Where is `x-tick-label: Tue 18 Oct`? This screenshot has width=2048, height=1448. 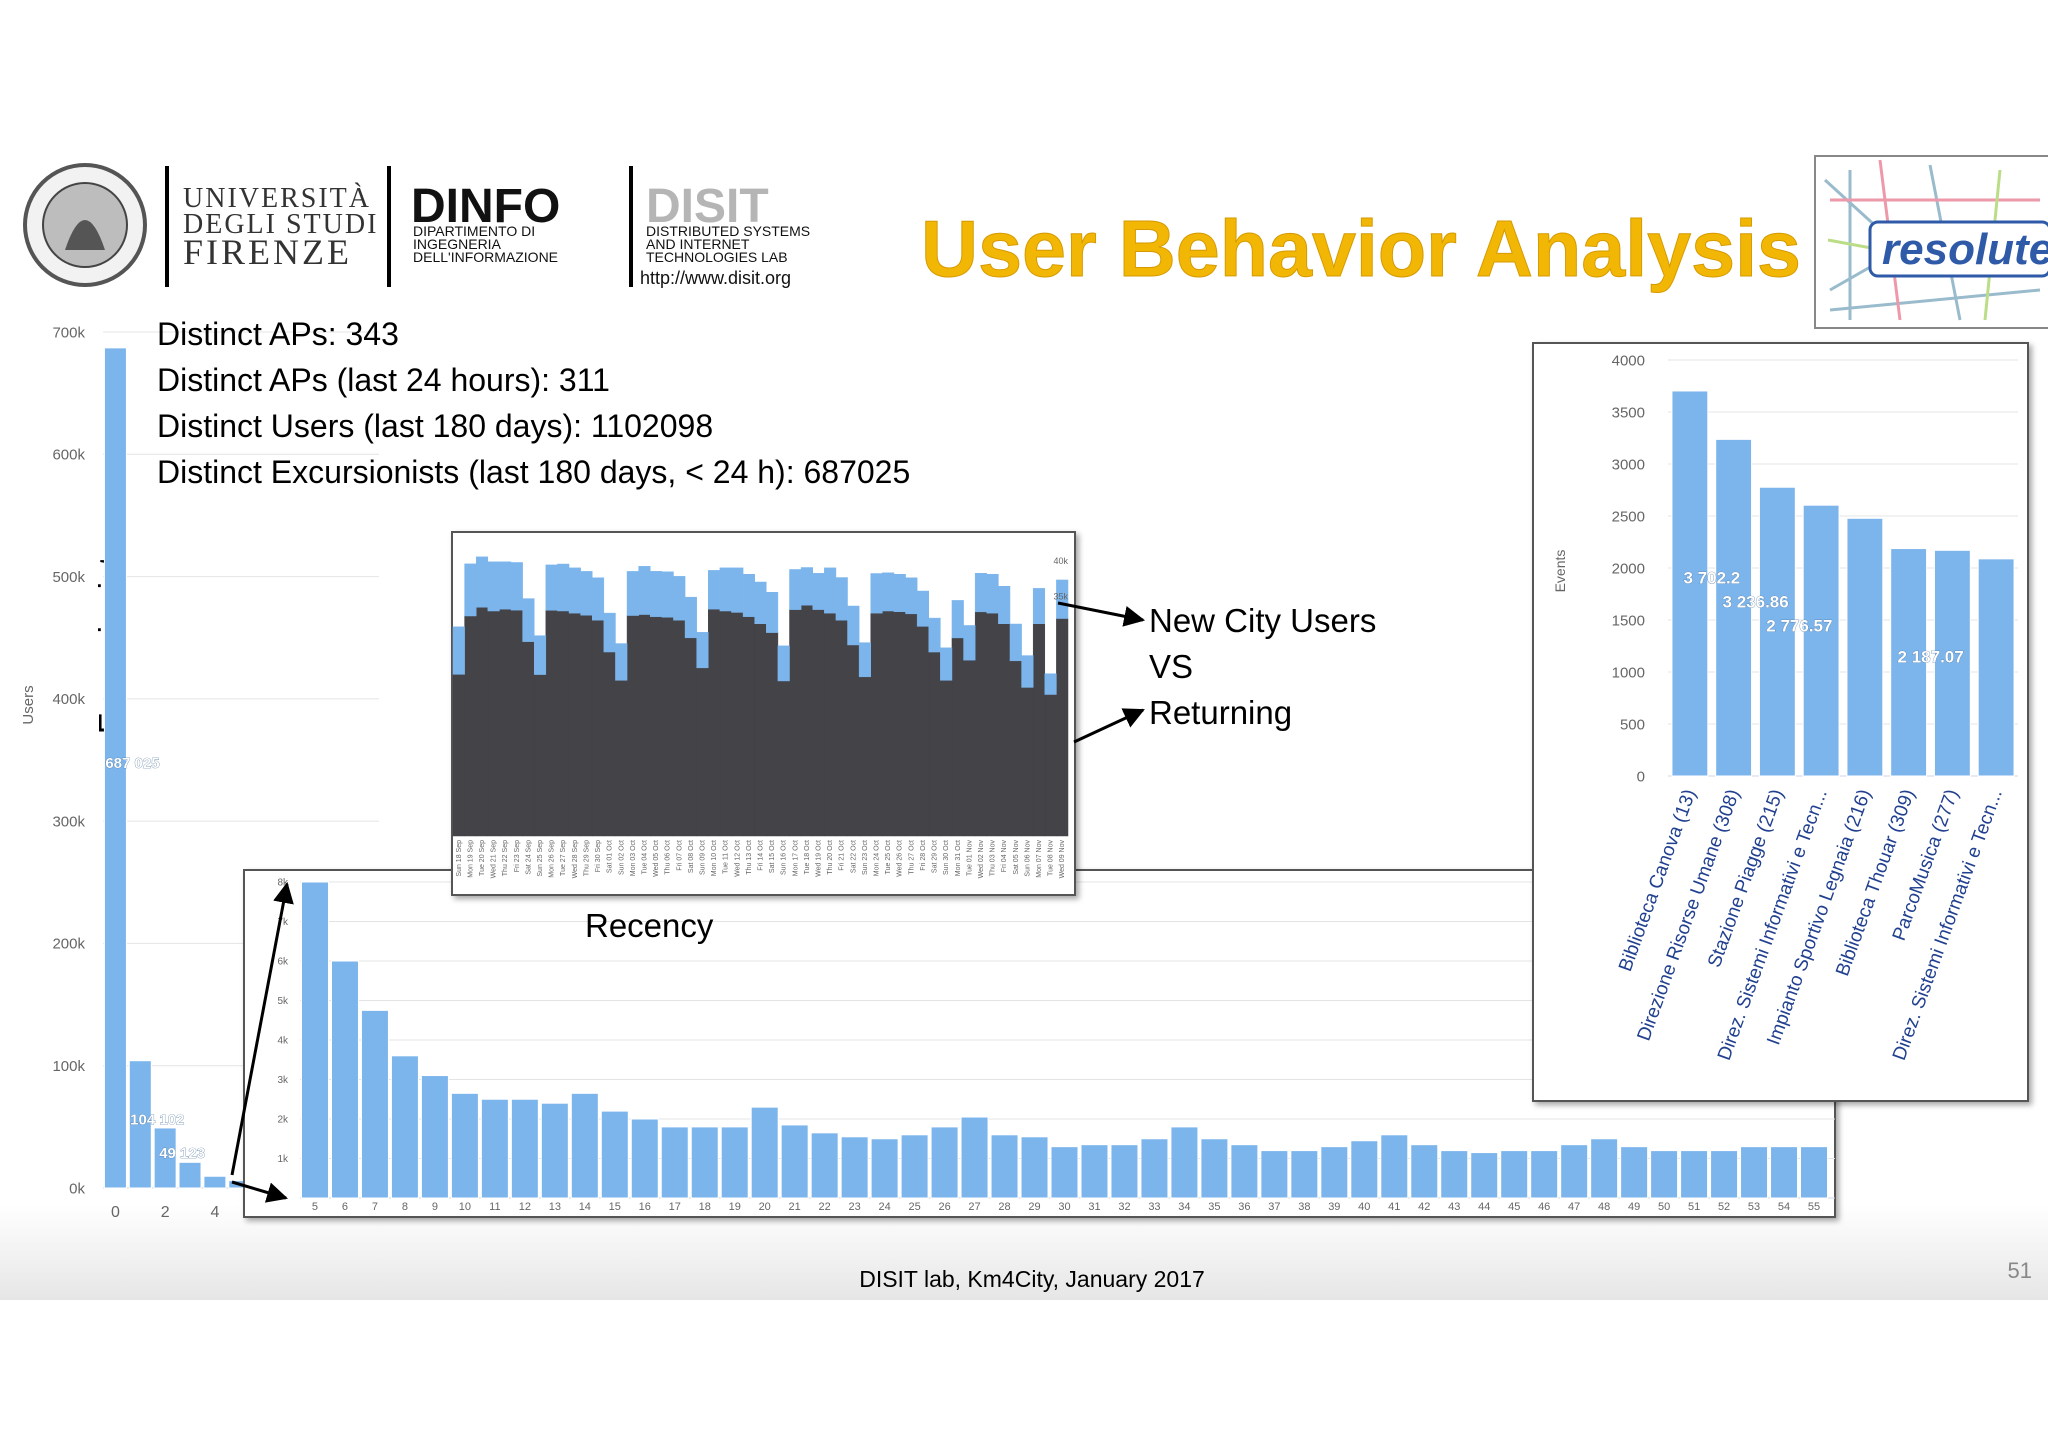
x-tick-label: Tue 18 Oct is located at coordinates (807, 857).